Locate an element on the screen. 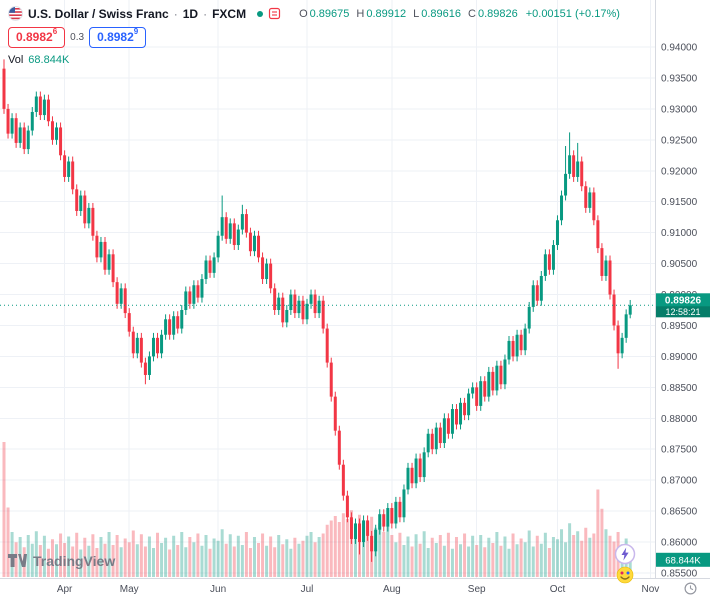 The width and height of the screenshot is (710, 600). price-tick-label: 0.91500 is located at coordinates (679, 202).